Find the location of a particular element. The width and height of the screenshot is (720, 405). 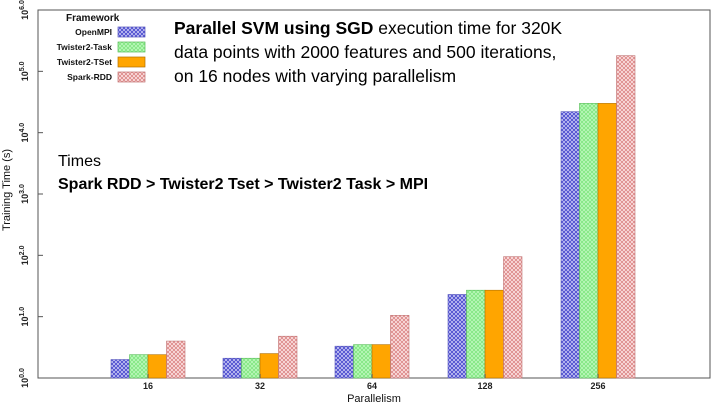

y-tick-label: 100.0 is located at coordinates (24, 378).